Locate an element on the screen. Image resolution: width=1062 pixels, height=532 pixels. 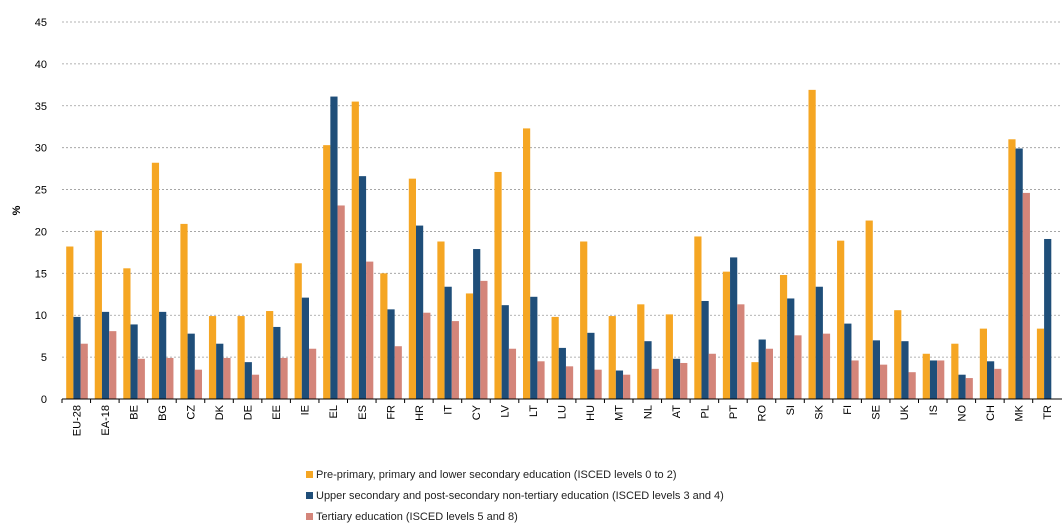
y-tick-label: 25 is located at coordinates (41, 191).